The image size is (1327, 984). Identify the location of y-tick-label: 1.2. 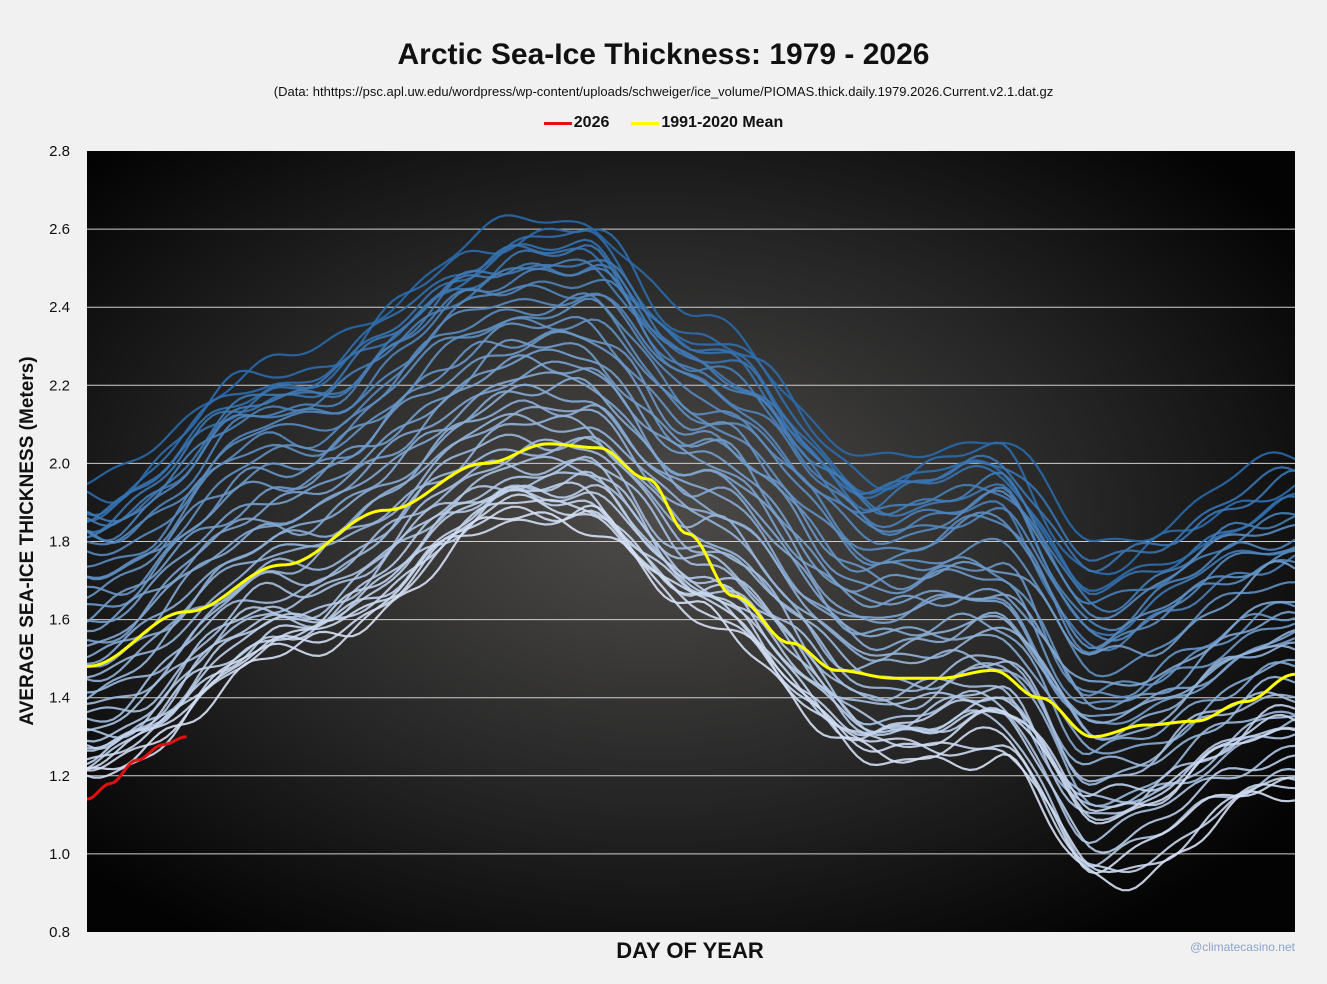
(59, 776).